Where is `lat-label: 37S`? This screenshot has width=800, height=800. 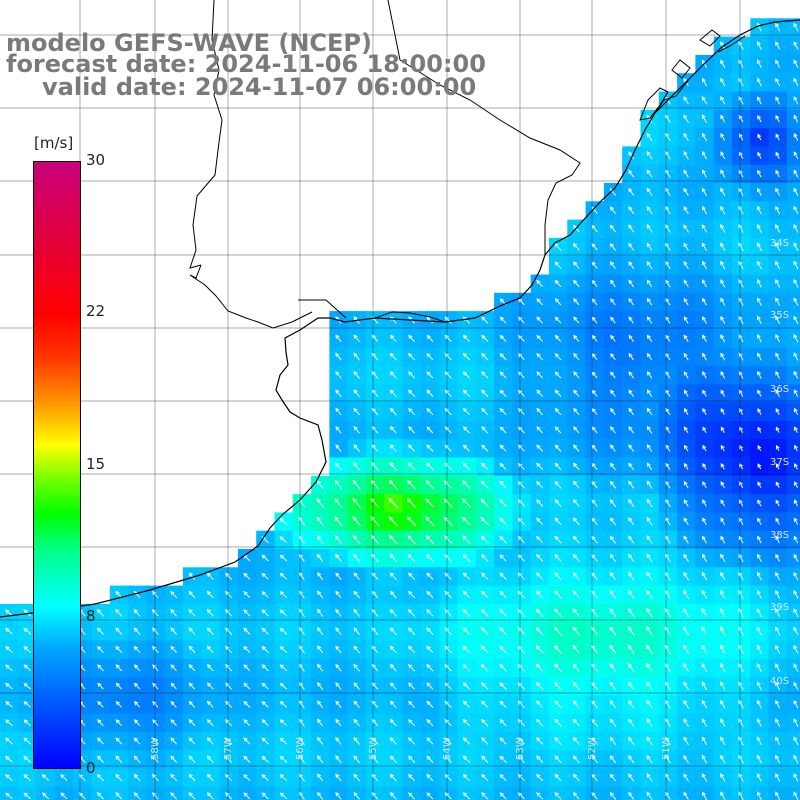
lat-label: 37S is located at coordinates (779, 462).